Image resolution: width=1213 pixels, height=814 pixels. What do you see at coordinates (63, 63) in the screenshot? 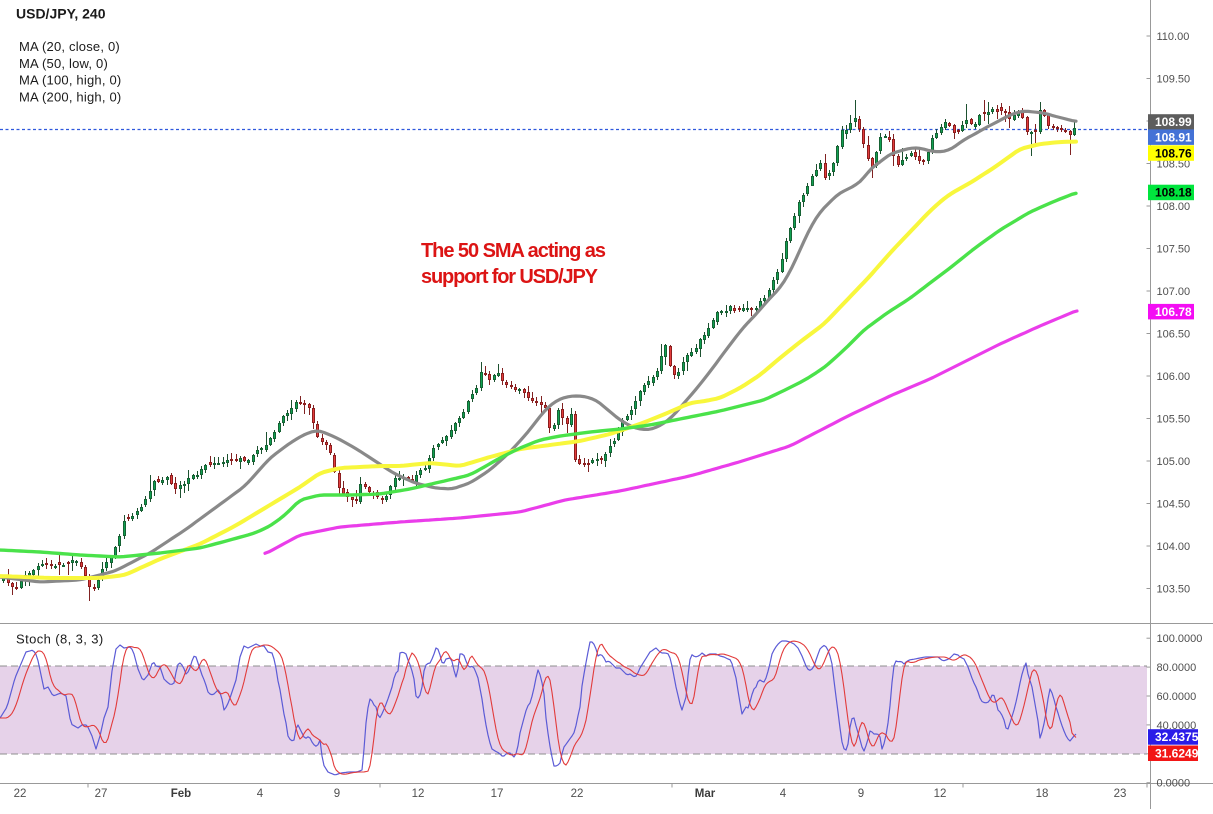
I see `svg-text: MA (50, low, 0)` at bounding box center [63, 63].